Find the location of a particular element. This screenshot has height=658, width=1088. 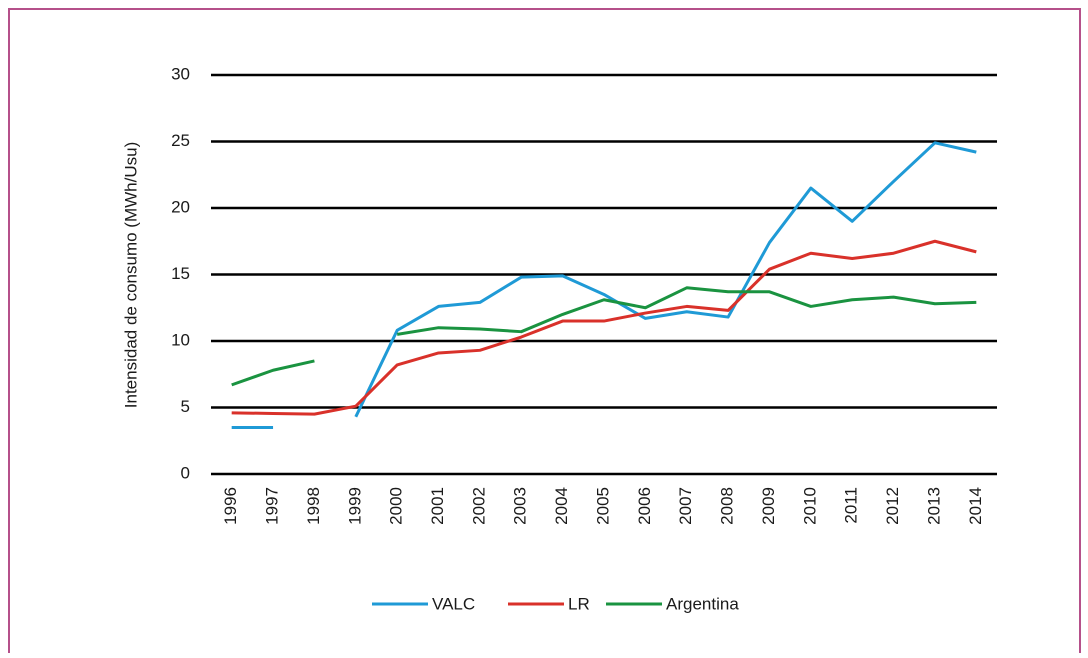

x-tick-label: 1998 is located at coordinates (313, 506).